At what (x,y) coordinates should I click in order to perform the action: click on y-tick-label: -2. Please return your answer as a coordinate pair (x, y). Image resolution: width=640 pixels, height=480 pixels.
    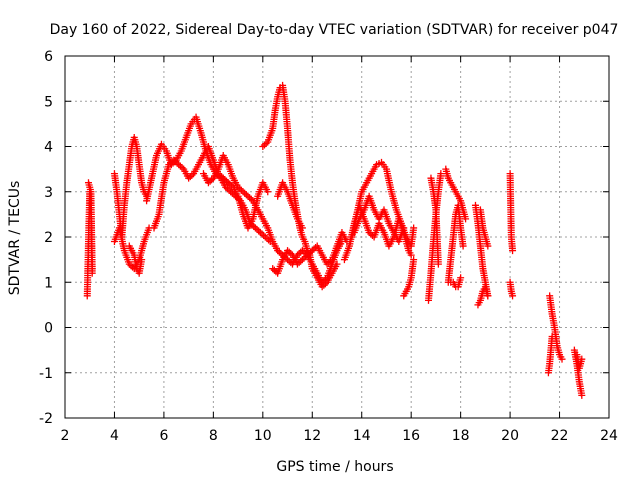
    Looking at the image, I should click on (46, 419).